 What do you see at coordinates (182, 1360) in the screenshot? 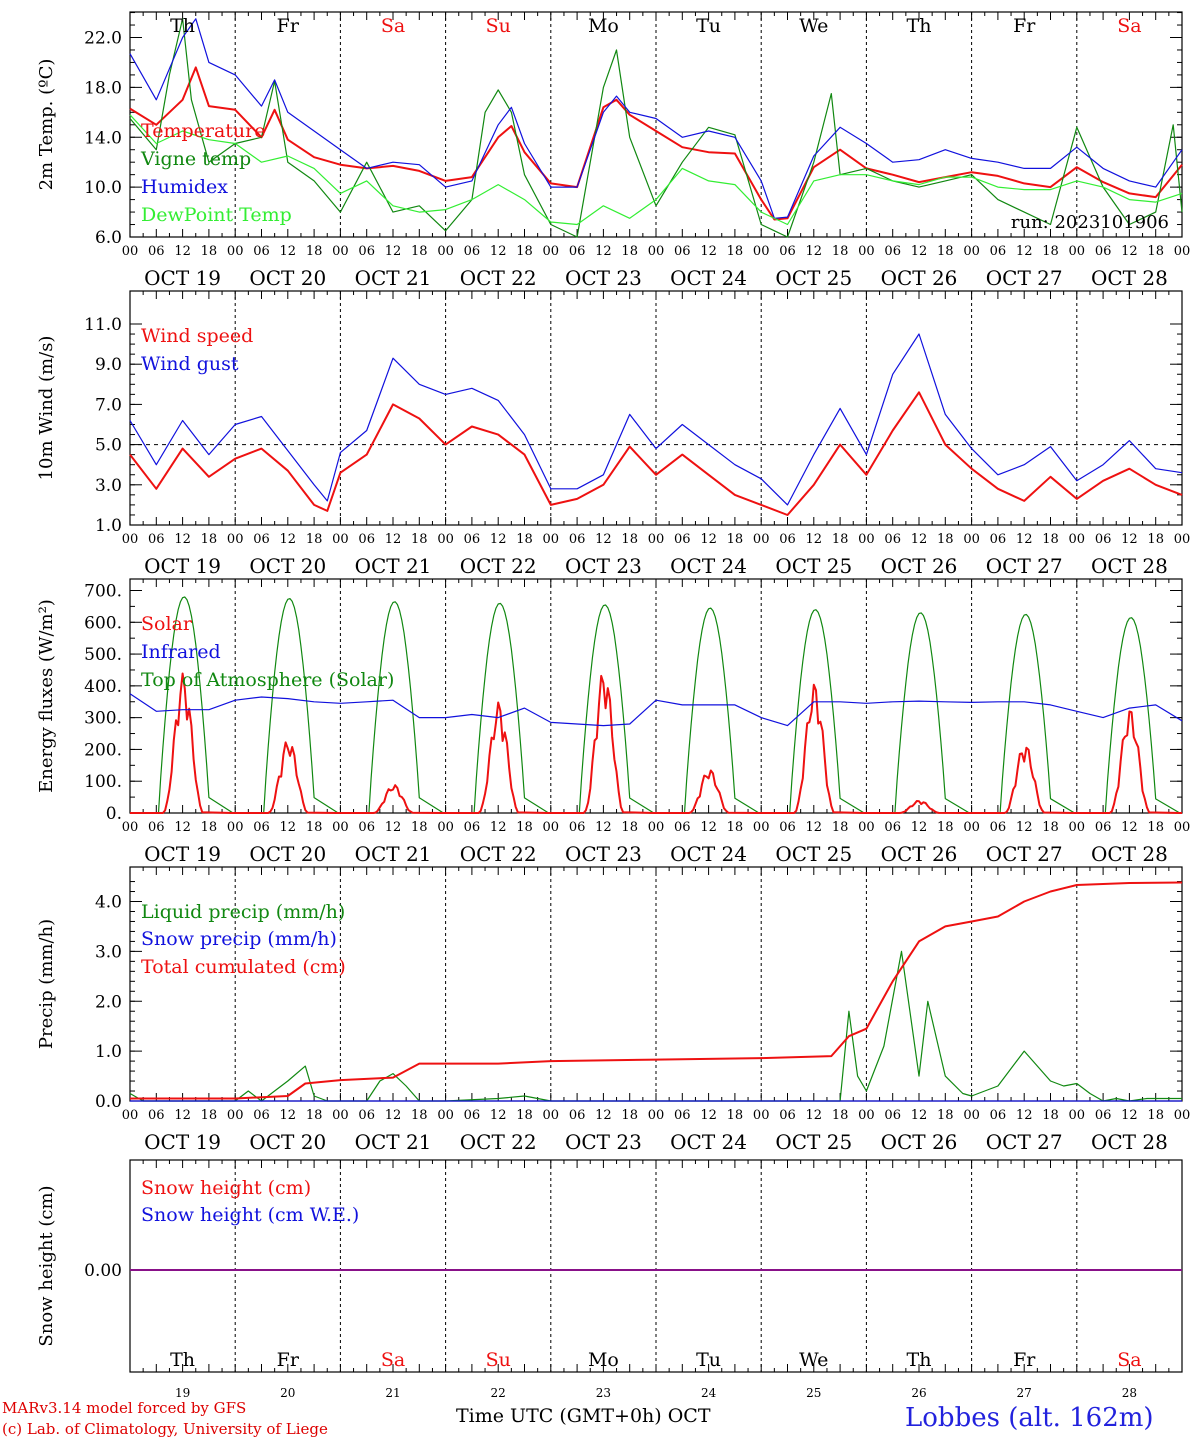
I see `weekday-label: Th` at bounding box center [182, 1360].